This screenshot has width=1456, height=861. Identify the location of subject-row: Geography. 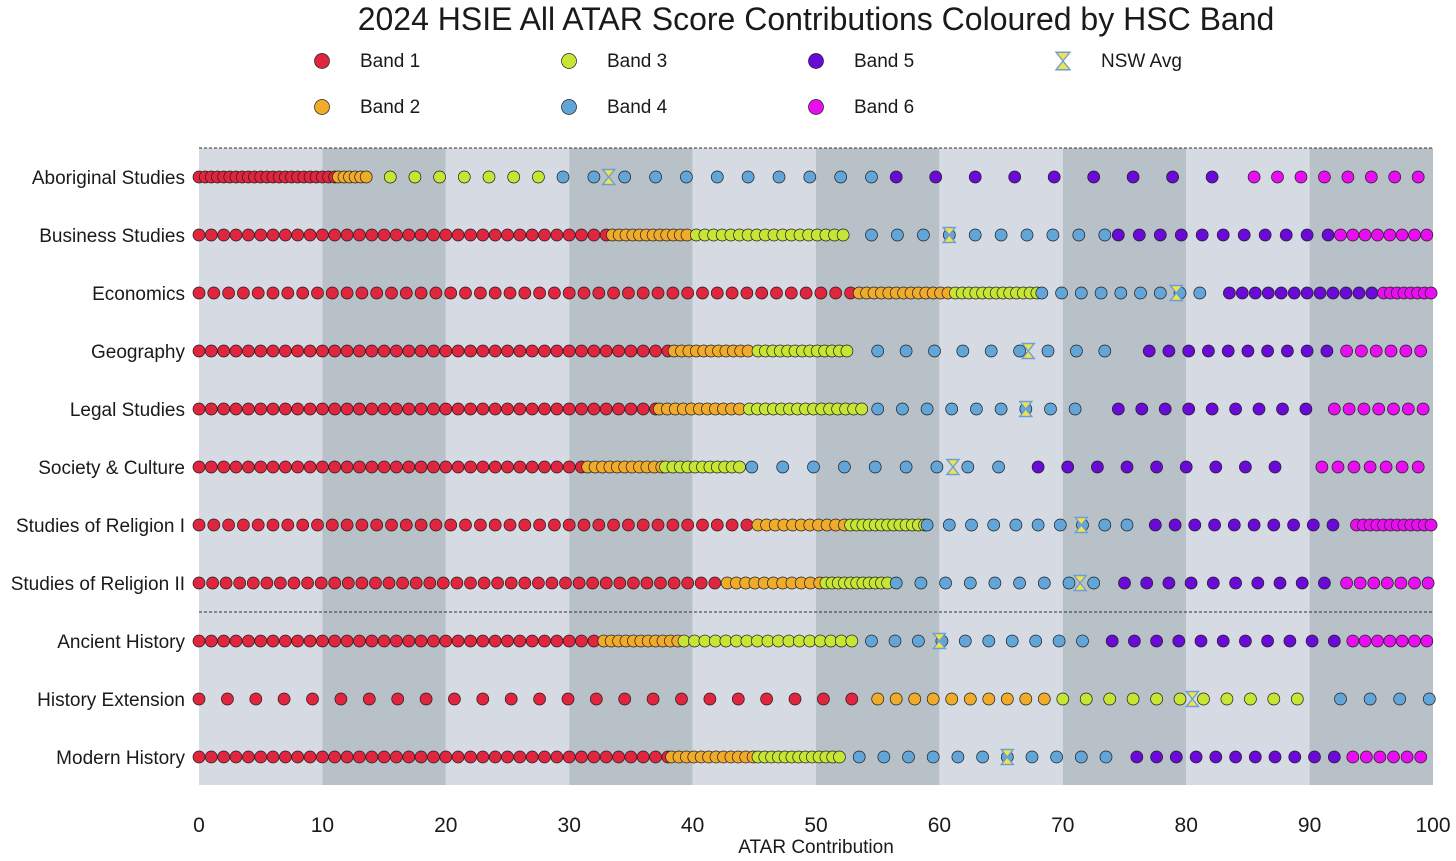
(759, 352).